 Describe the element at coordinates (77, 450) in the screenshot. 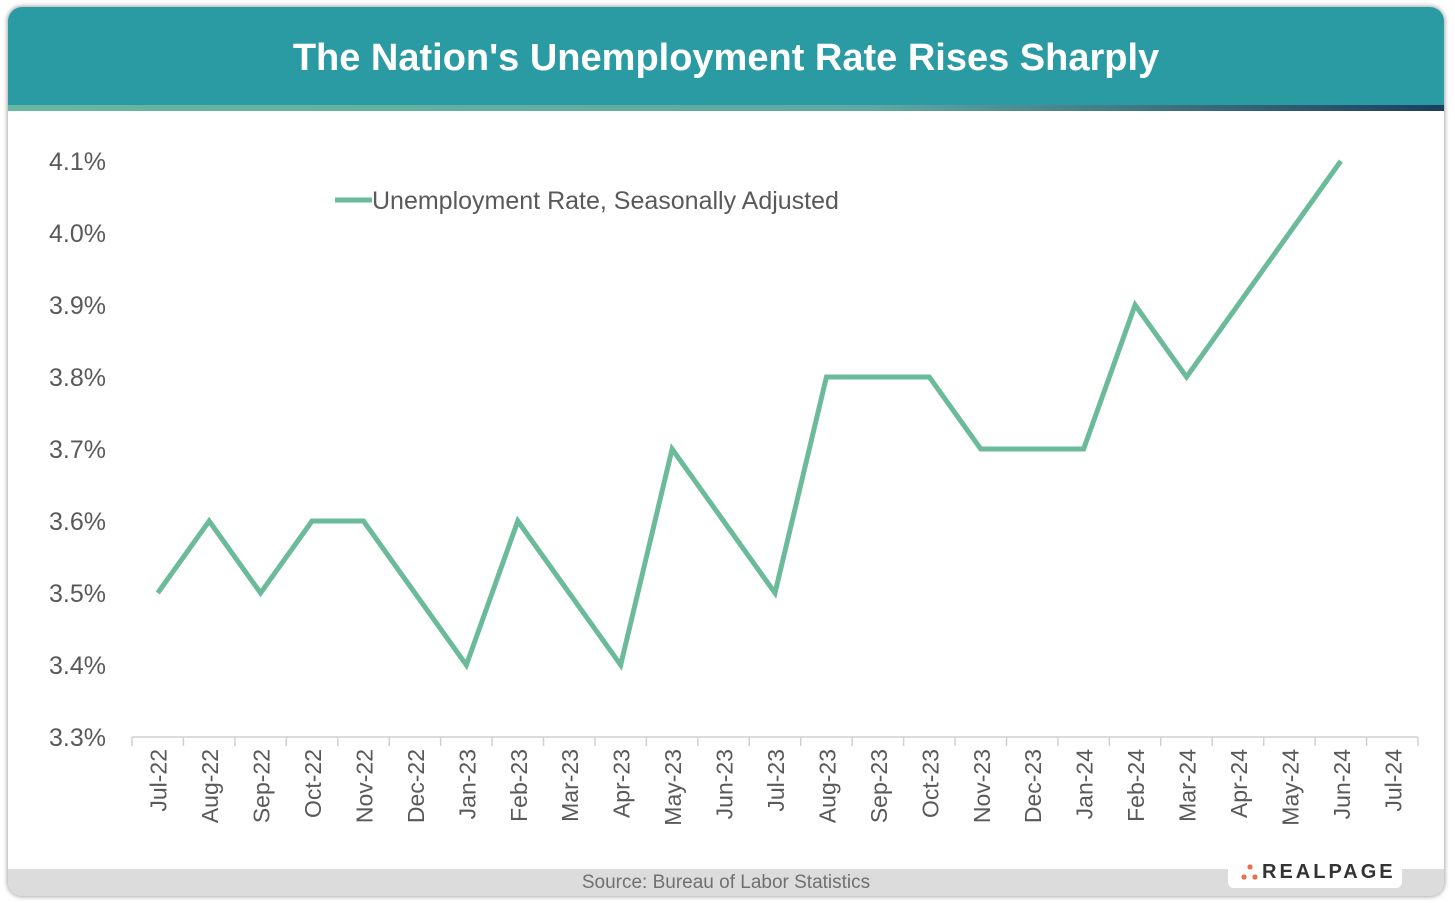

I see `y-tick-label: 3.7%` at that location.